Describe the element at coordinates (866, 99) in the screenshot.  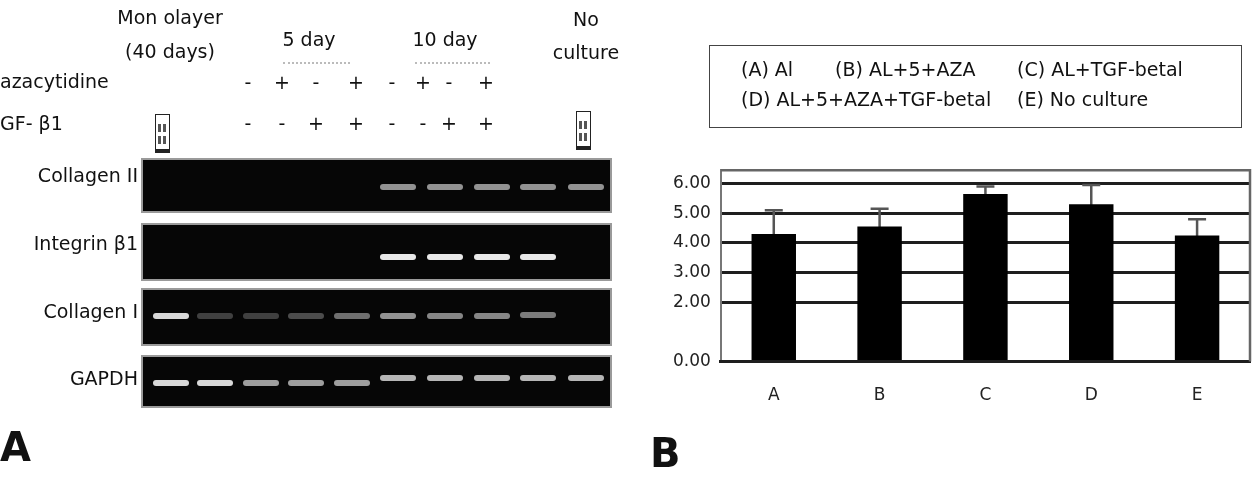
I see `text: (D) AL+5+AZA+TGF-betal` at that location.